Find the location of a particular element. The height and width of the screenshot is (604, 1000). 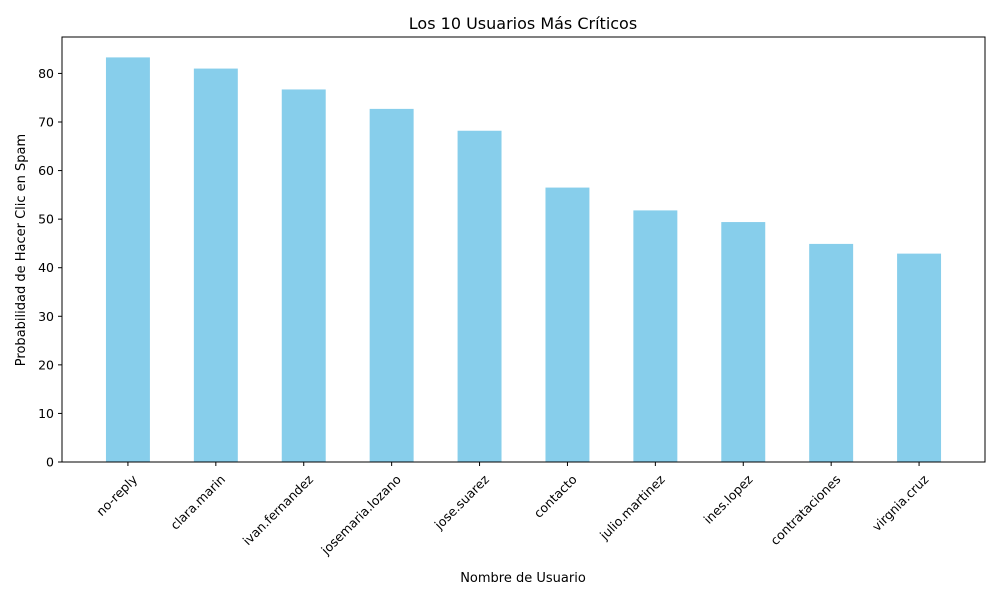

x-tick-label: ivan.fernandez is located at coordinates (278, 509).